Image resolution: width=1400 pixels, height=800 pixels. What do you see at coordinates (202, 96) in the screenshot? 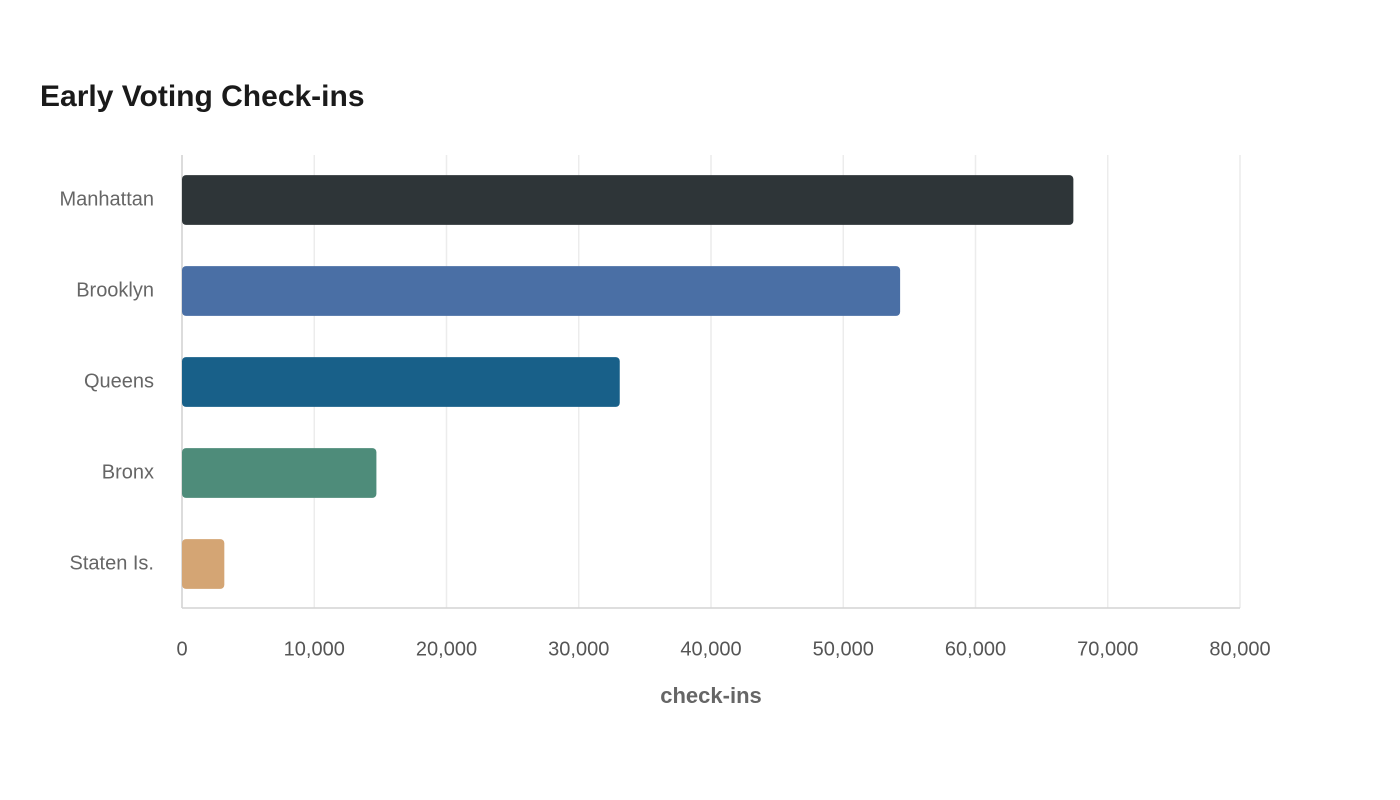
I see `chart-title: Early Voting Check-ins` at bounding box center [202, 96].